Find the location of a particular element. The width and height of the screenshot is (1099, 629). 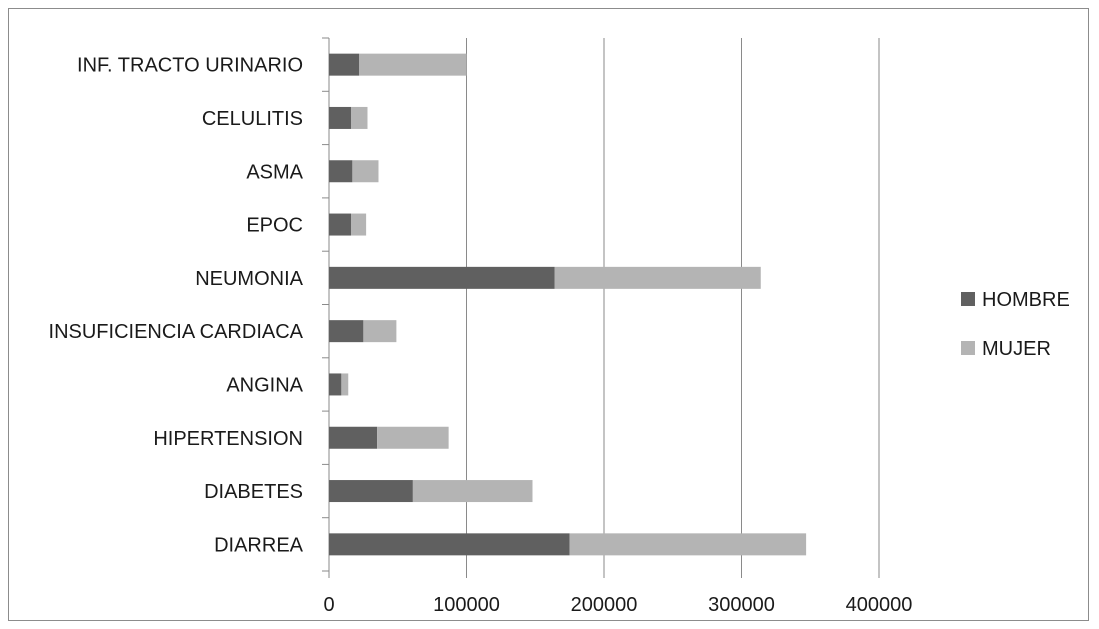

legend-label-hombre: HOMBRE is located at coordinates (1026, 300).